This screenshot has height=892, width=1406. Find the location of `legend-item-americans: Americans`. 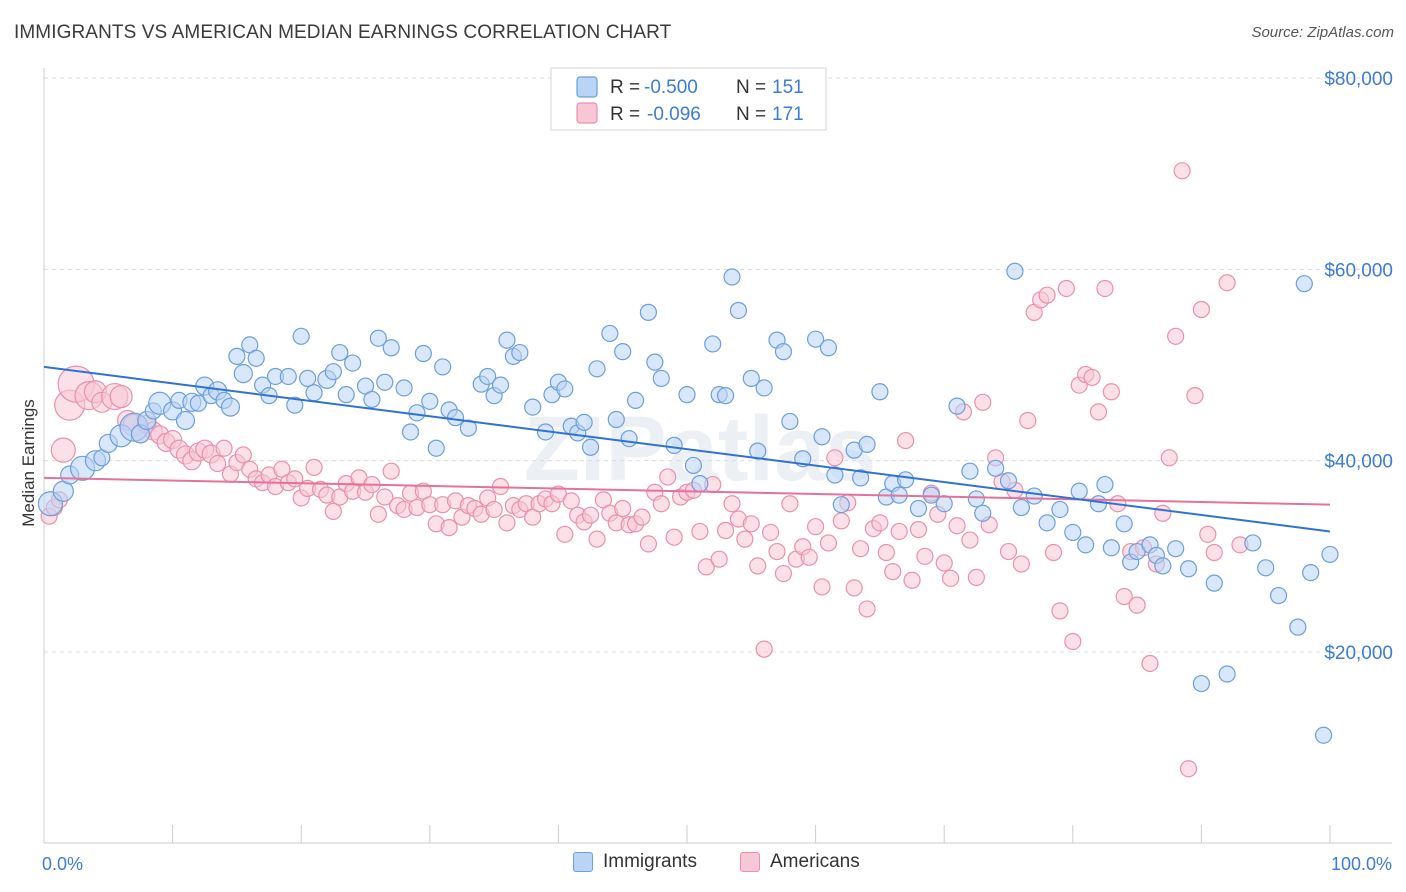

legend-item-americans: Americans is located at coordinates (800, 862).